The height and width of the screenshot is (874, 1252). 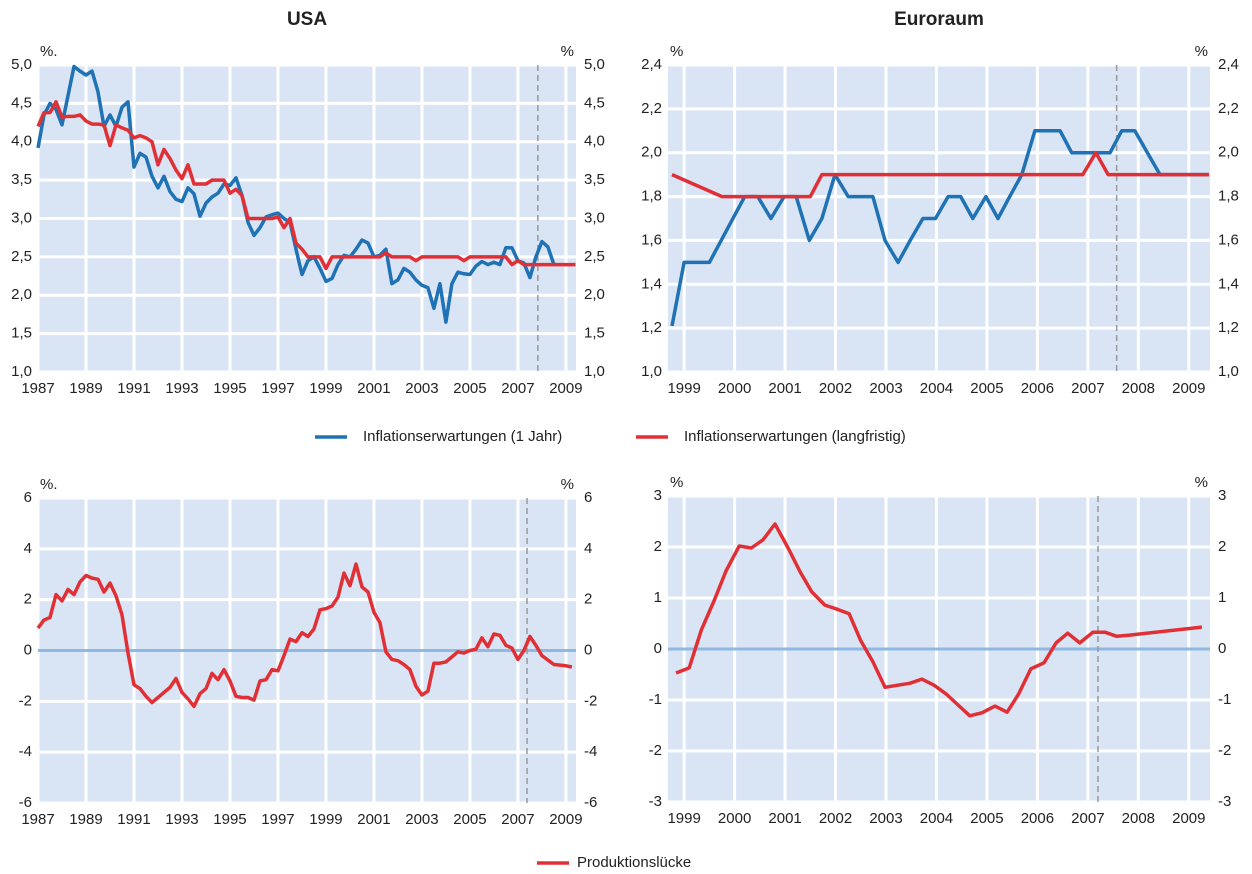 I want to click on y2-tick-label: 2, so click(x=588, y=599).